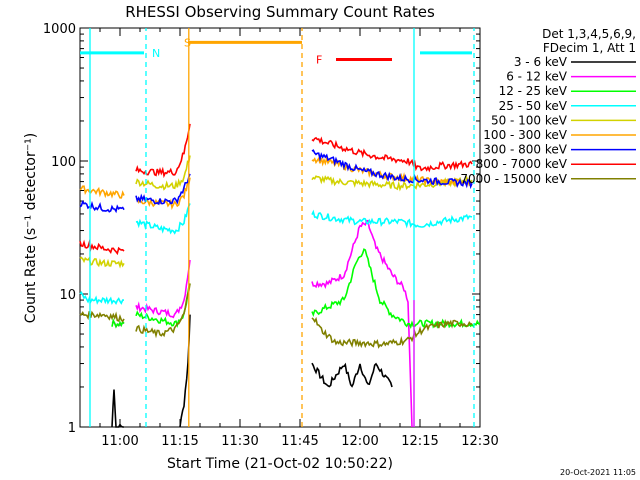 The image size is (640, 480). What do you see at coordinates (359, 441) in the screenshot?
I see `x-tick-label: 12:00` at bounding box center [359, 441].